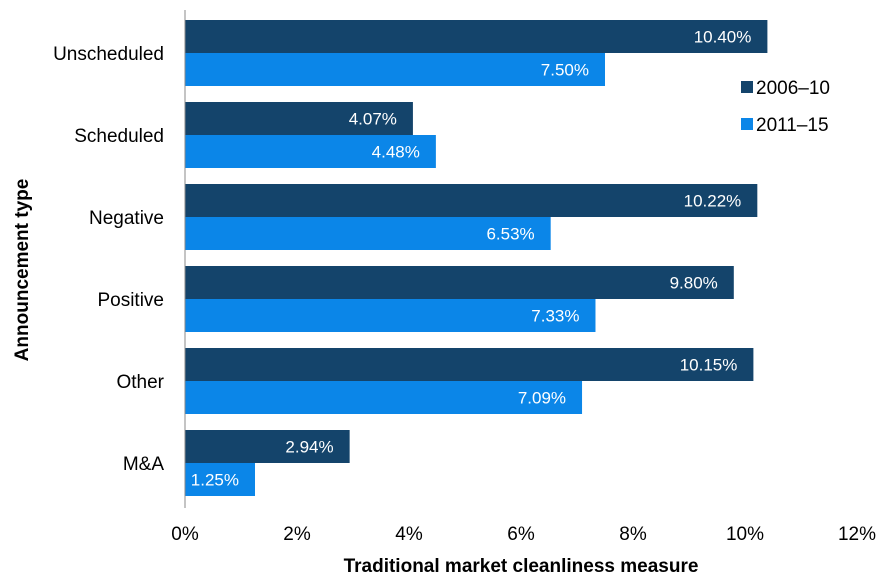 The height and width of the screenshot is (577, 894). Describe the element at coordinates (396, 152) in the screenshot. I see `data-label-series2-1: 4.48%` at that location.